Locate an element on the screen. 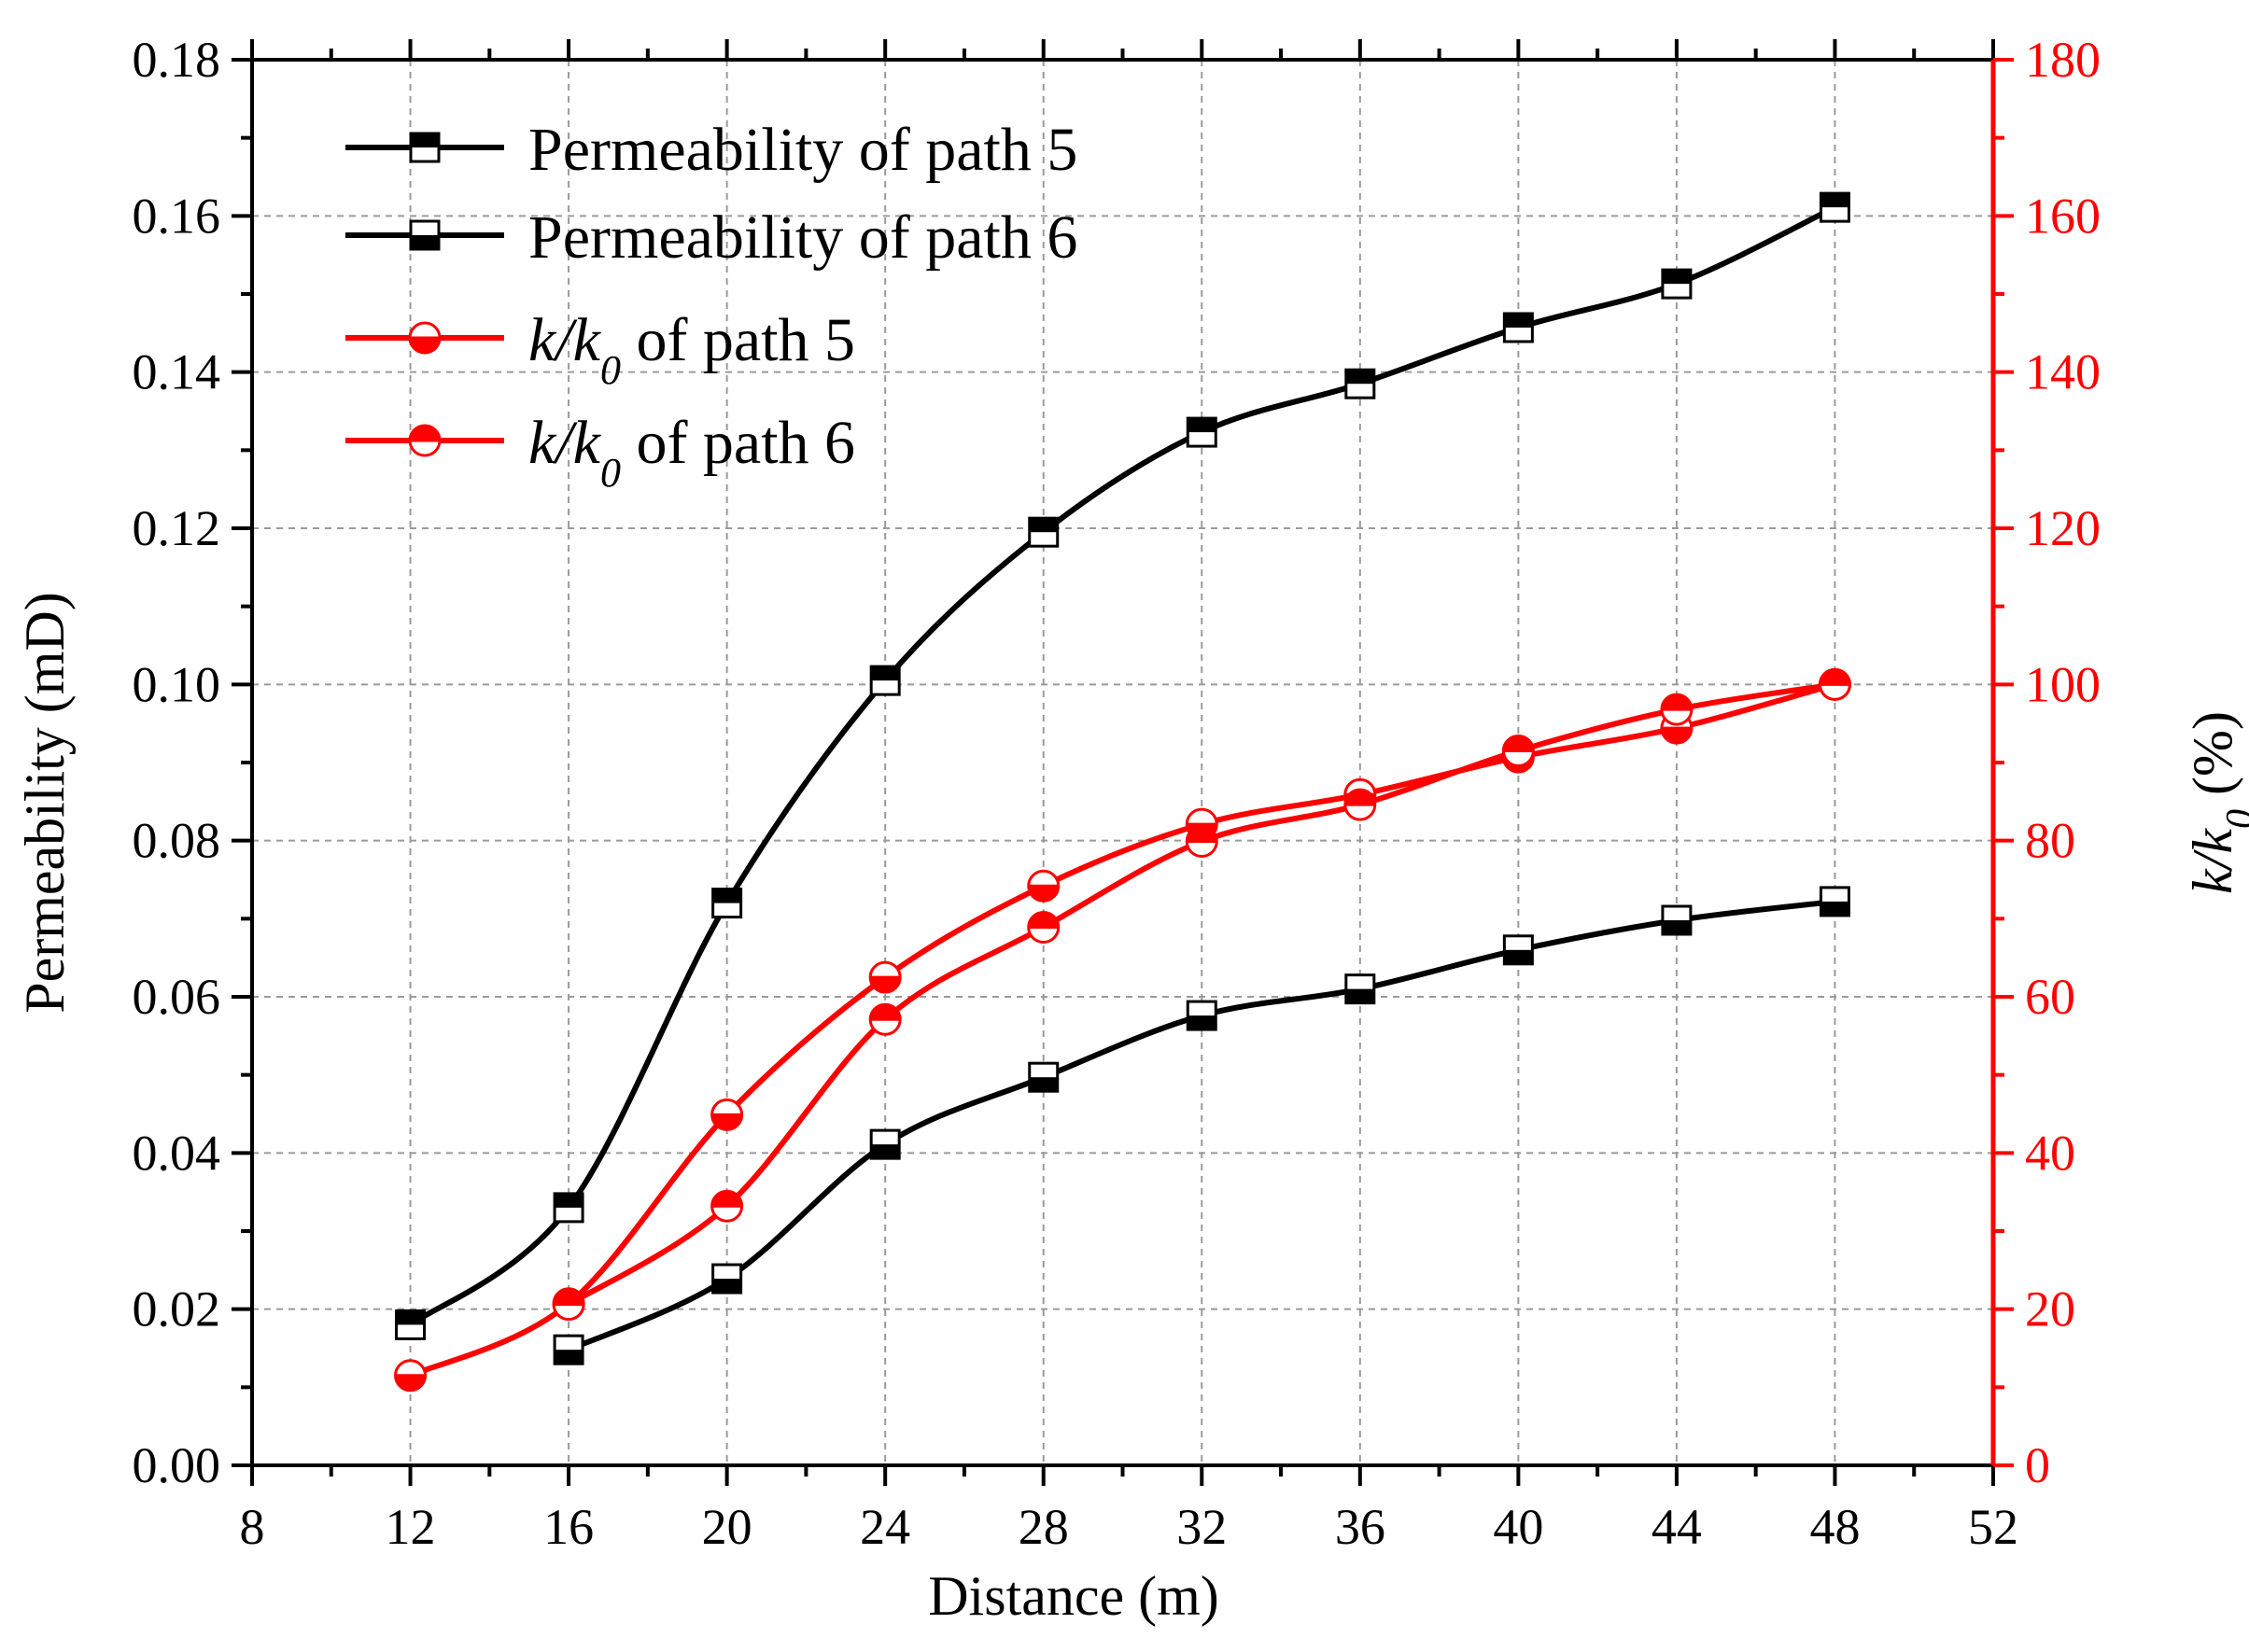 The width and height of the screenshot is (2249, 1652). y-left-tick-label: 0.04 is located at coordinates (177, 1153).